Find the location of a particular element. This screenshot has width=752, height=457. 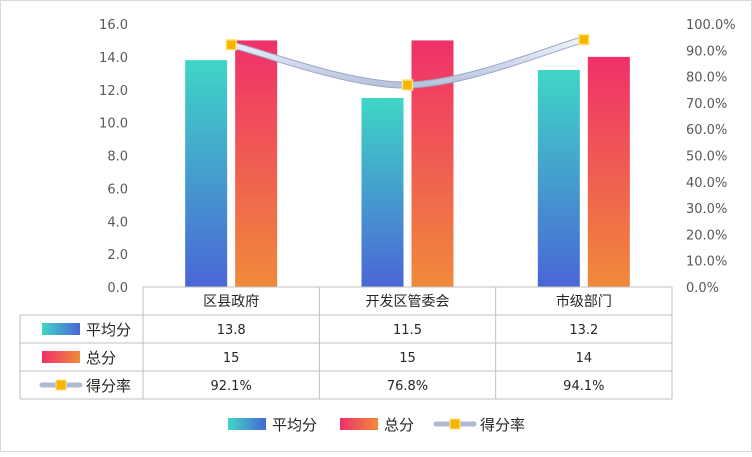

y-right-tick-label: 60.0% is located at coordinates (706, 130).